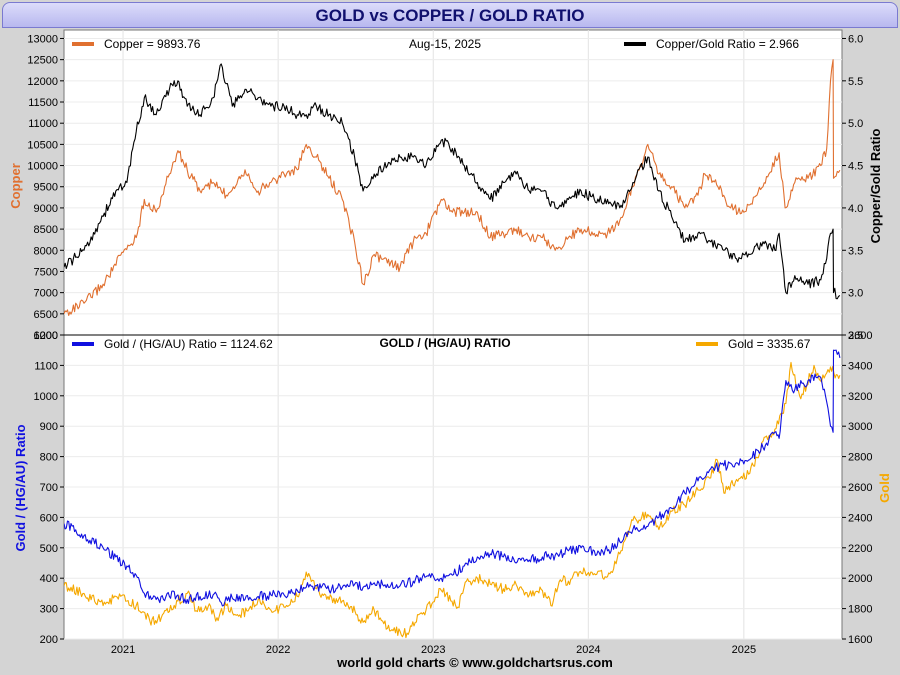  What do you see at coordinates (123, 650) in the screenshot?
I see `x-tick-label: 2021` at bounding box center [123, 650].